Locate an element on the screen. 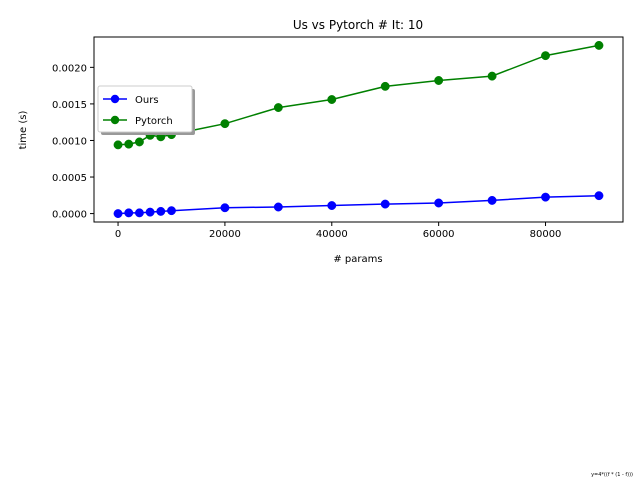  x-tick-label: 60000 is located at coordinates (439, 234).